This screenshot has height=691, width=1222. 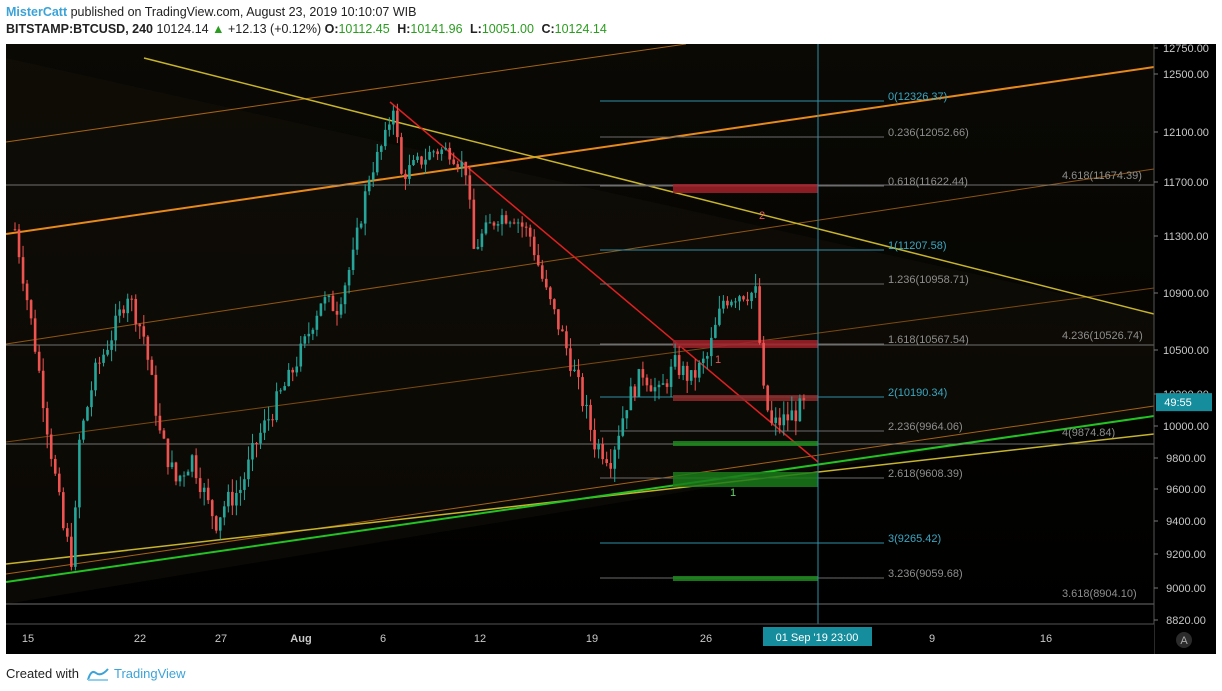 I want to click on price-tick-label: 11700.00, so click(x=1185, y=183).